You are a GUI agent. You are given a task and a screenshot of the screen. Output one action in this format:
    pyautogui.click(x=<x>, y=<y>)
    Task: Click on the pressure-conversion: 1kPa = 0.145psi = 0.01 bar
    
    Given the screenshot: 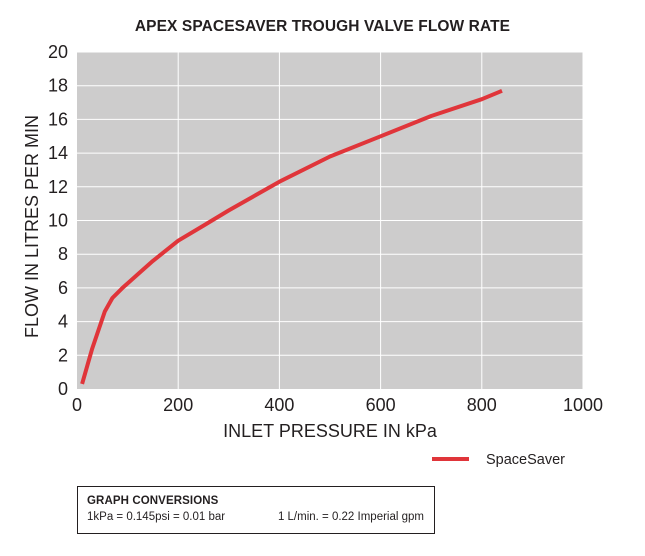 What is the action you would take?
    pyautogui.click(x=156, y=517)
    